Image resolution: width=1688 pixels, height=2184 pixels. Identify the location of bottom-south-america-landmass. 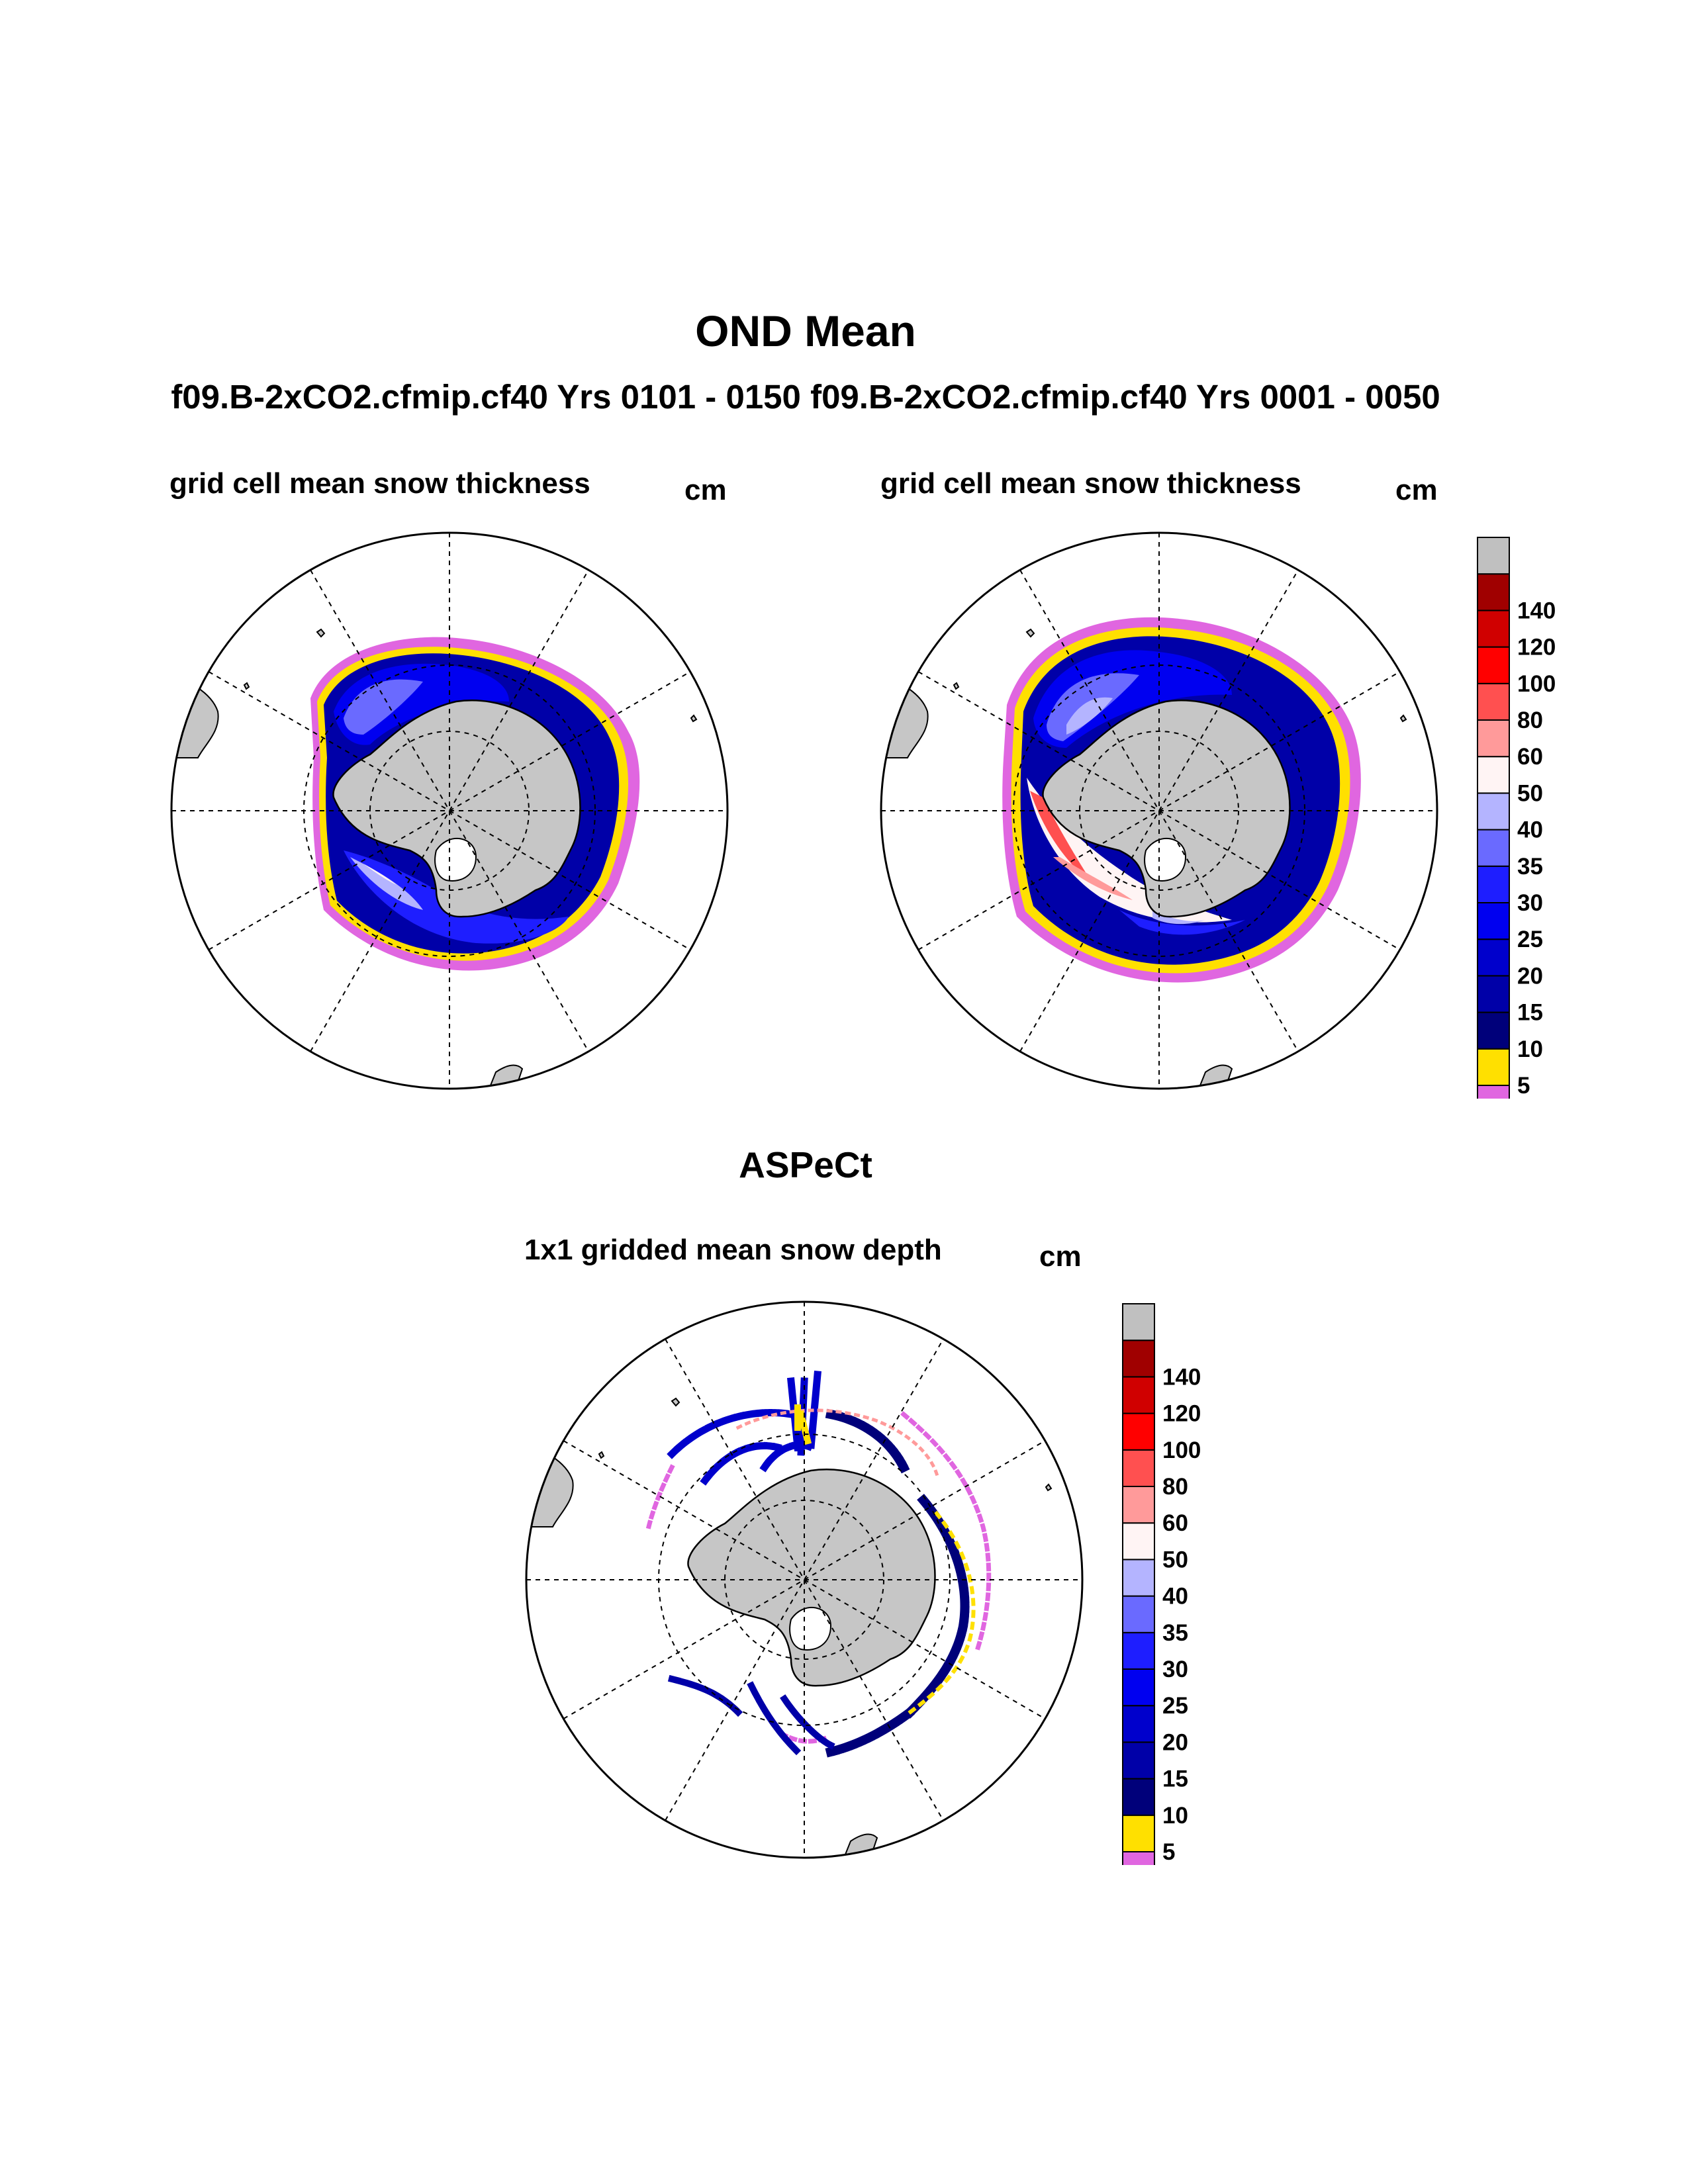
(550, 1485).